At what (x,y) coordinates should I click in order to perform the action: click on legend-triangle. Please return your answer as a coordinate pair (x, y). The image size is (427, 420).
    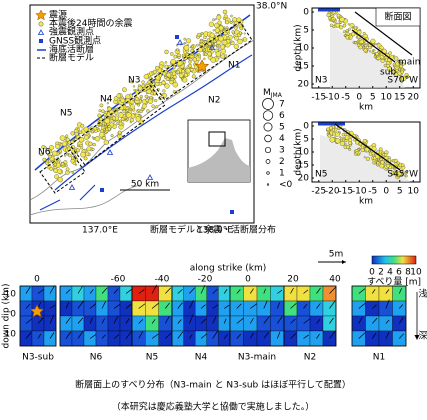
    Looking at the image, I should click on (41, 32).